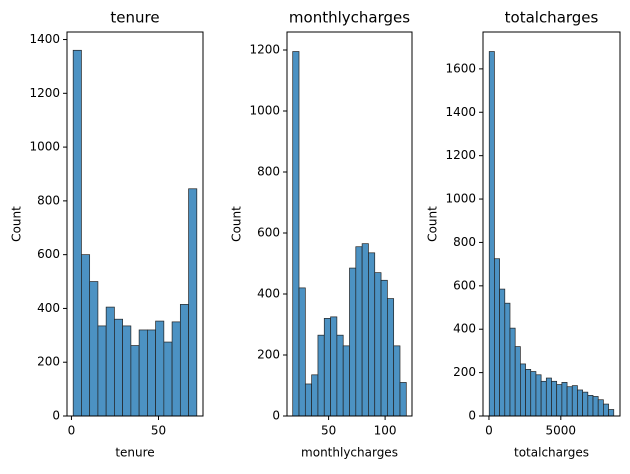  Describe the element at coordinates (552, 18) in the screenshot. I see `chart-title: totalcharges` at that location.